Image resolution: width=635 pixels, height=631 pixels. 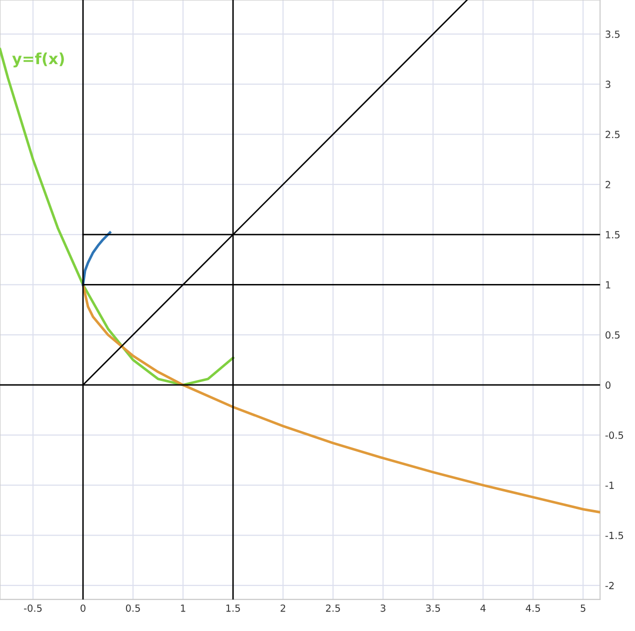 What do you see at coordinates (433, 608) in the screenshot?
I see `x-tick-label: 3.5` at bounding box center [433, 608].